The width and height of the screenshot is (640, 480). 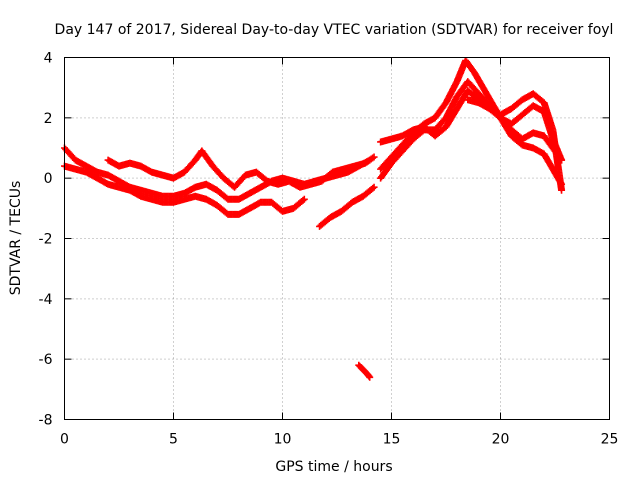 I want to click on y-tick-label: -4, so click(x=46, y=300).